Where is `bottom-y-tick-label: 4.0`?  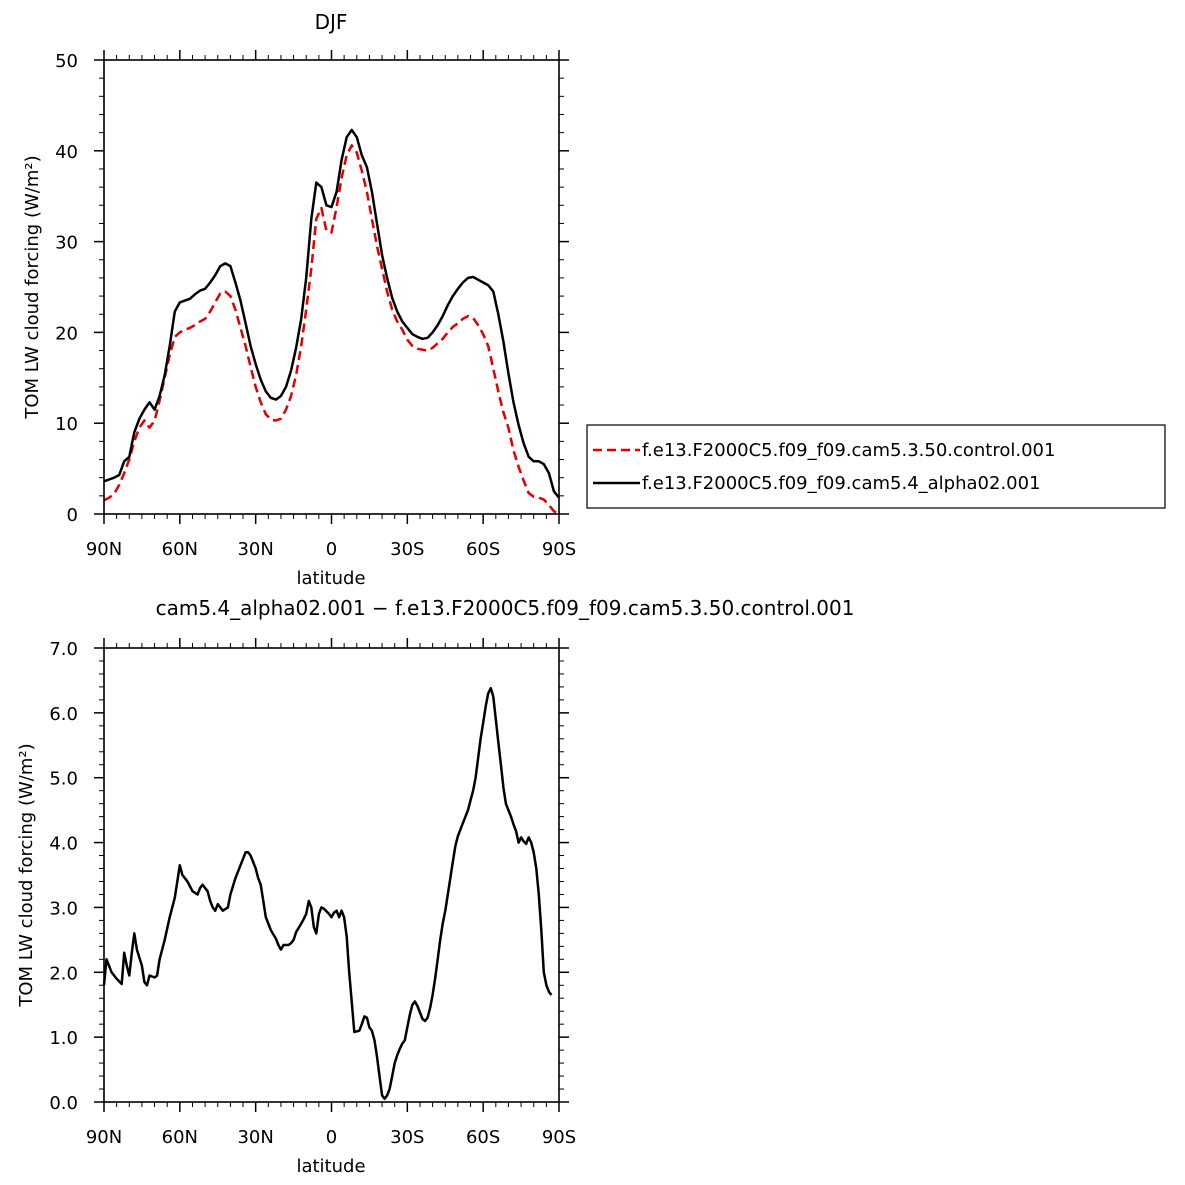 bottom-y-tick-label: 4.0 is located at coordinates (63, 844).